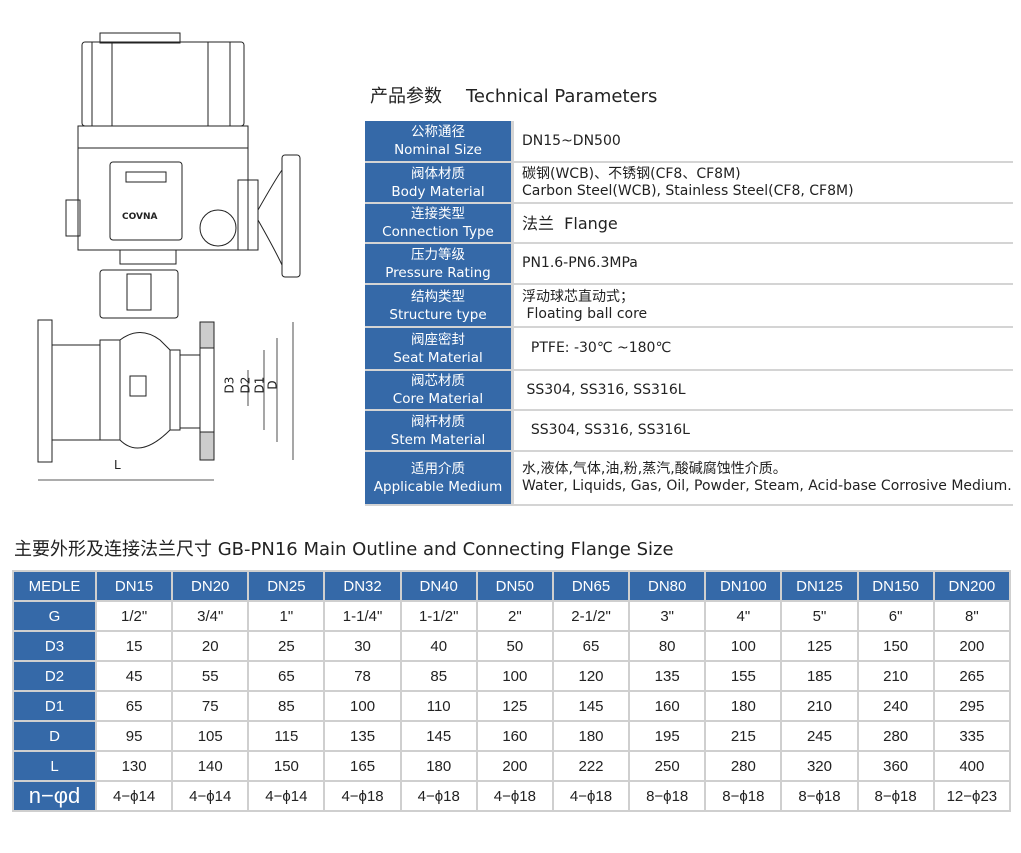  What do you see at coordinates (362, 676) in the screenshot?
I see `table-cell: 78` at bounding box center [362, 676].